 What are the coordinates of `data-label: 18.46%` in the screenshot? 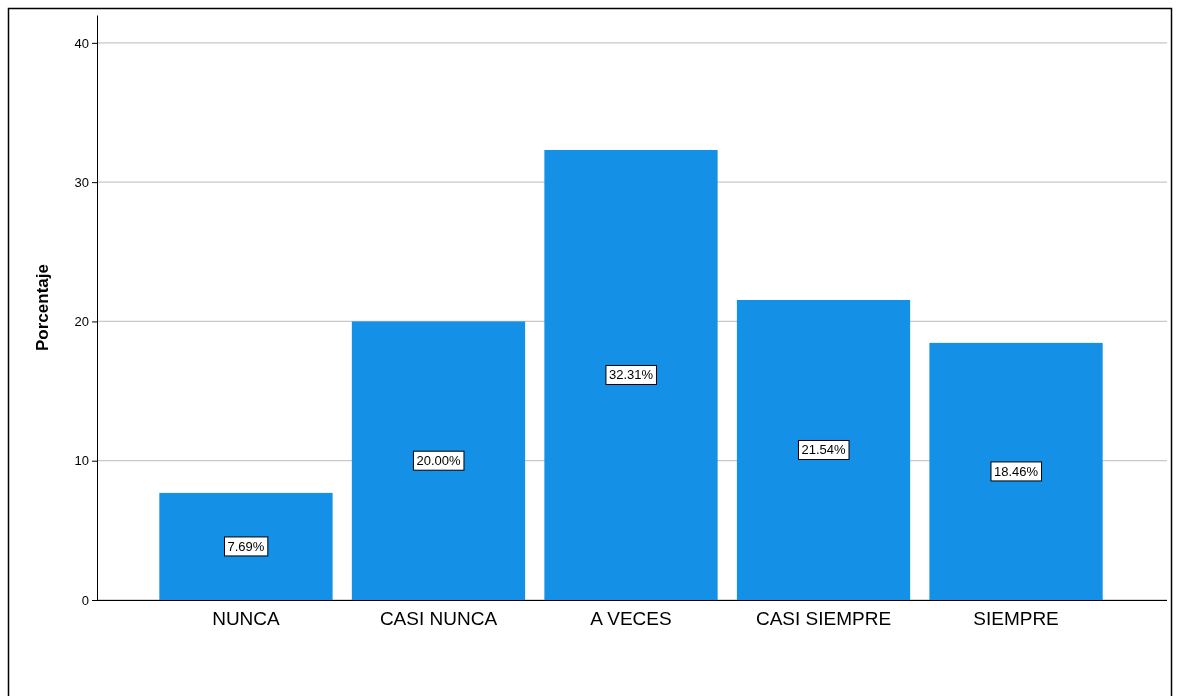 It's located at (1016, 471).